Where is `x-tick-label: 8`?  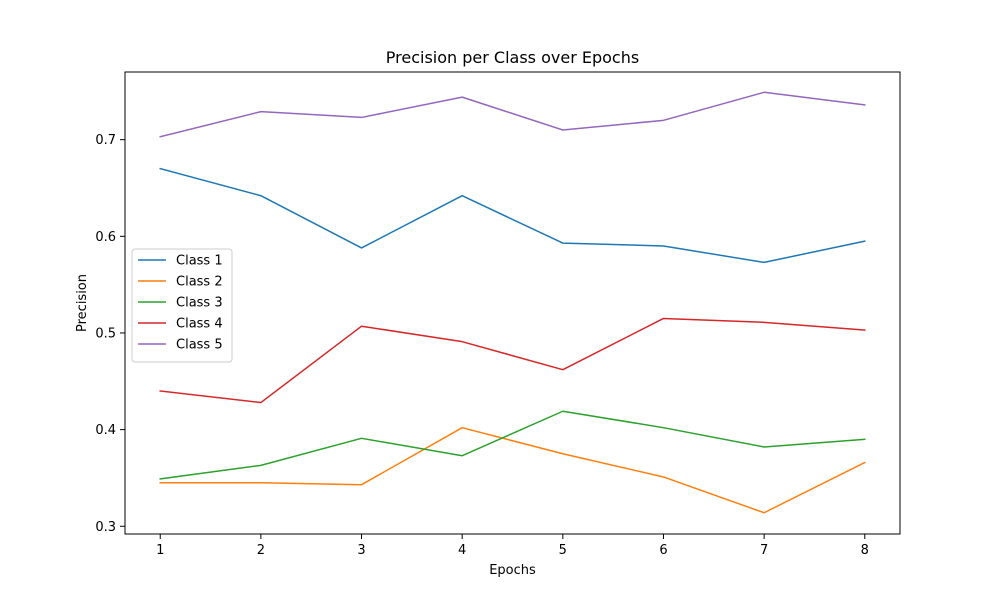
x-tick-label: 8 is located at coordinates (865, 550).